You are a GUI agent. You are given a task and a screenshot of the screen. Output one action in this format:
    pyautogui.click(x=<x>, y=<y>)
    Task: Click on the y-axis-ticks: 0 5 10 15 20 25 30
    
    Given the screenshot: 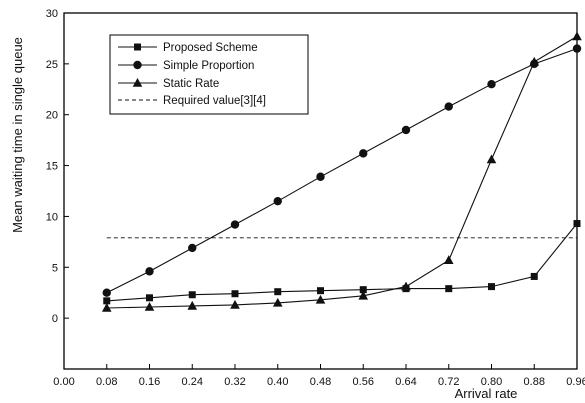 What is the action you would take?
    pyautogui.click(x=57, y=166)
    